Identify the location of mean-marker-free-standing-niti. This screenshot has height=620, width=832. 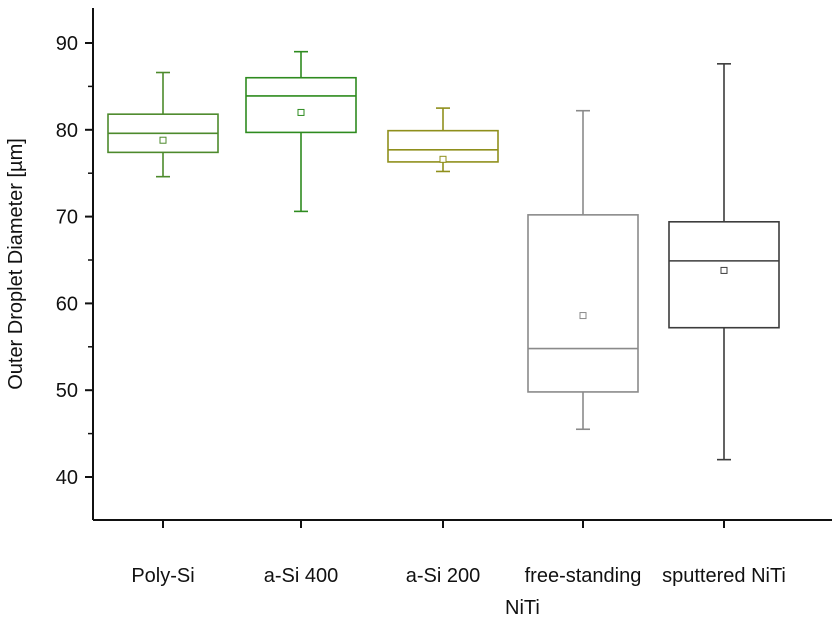
(583, 316).